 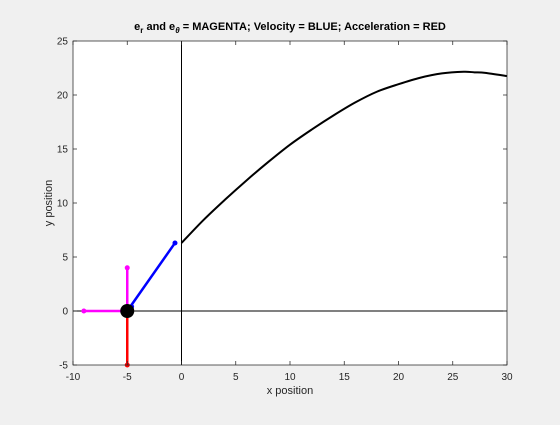 I want to click on title-er-base: e, so click(x=137, y=27).